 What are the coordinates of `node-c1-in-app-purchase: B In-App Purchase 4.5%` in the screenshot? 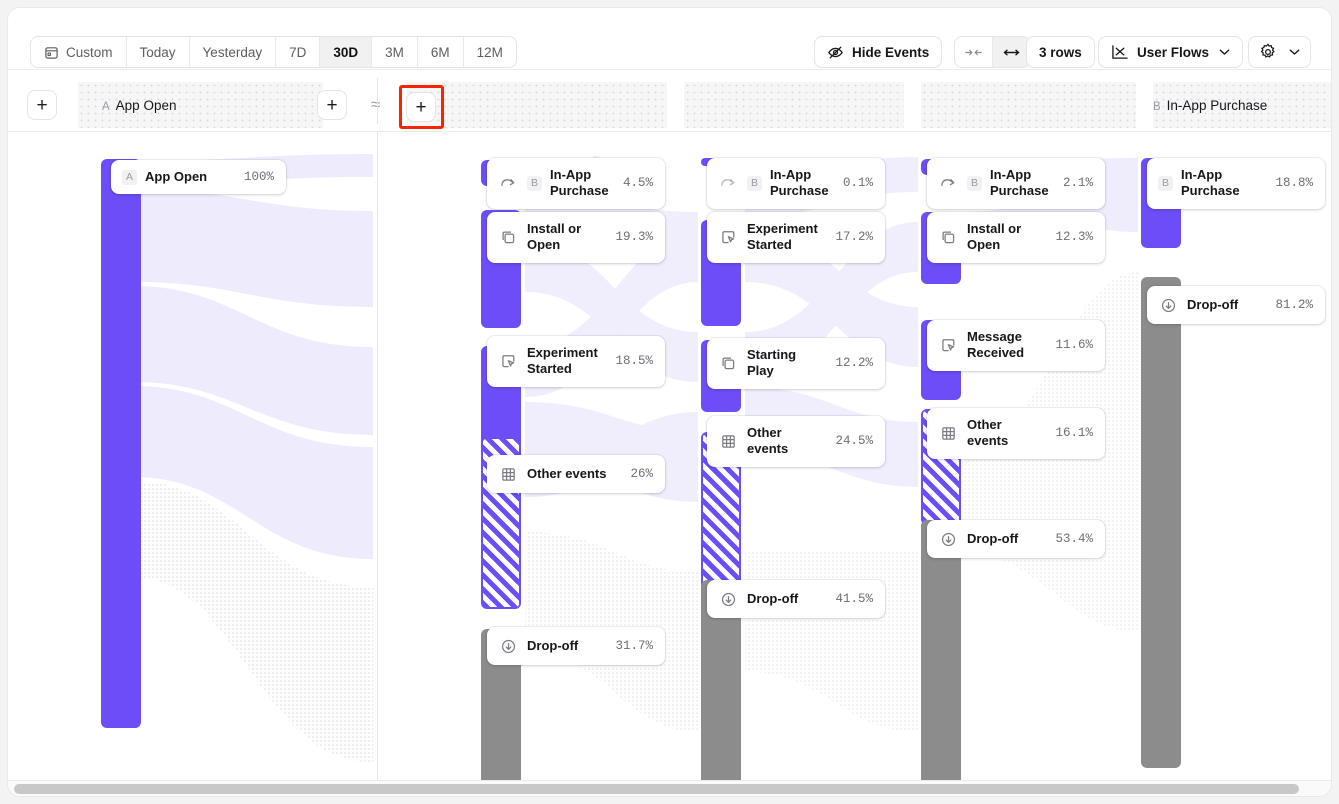 It's located at (576, 183).